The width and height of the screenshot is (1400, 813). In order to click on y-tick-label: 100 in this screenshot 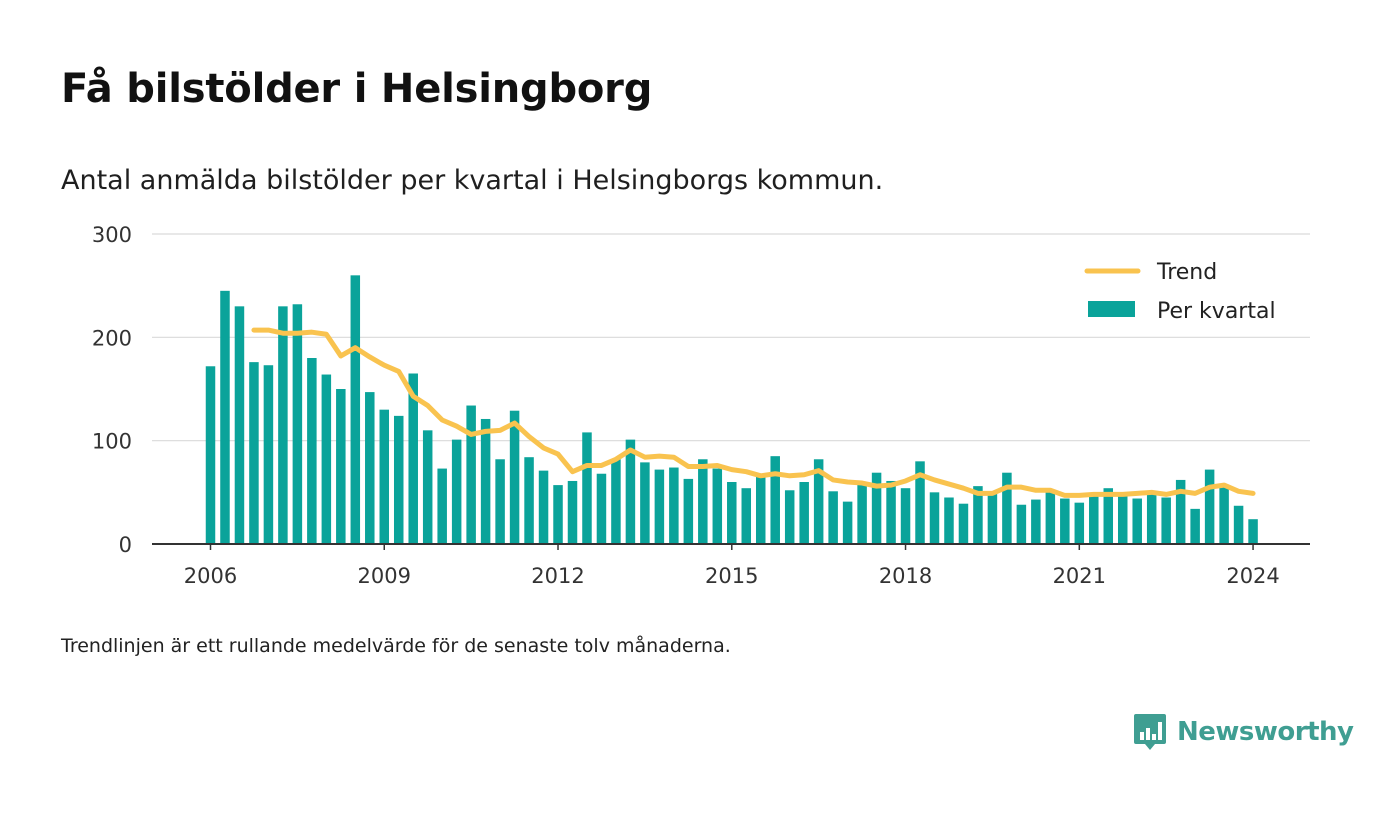, I will do `click(112, 442)`.